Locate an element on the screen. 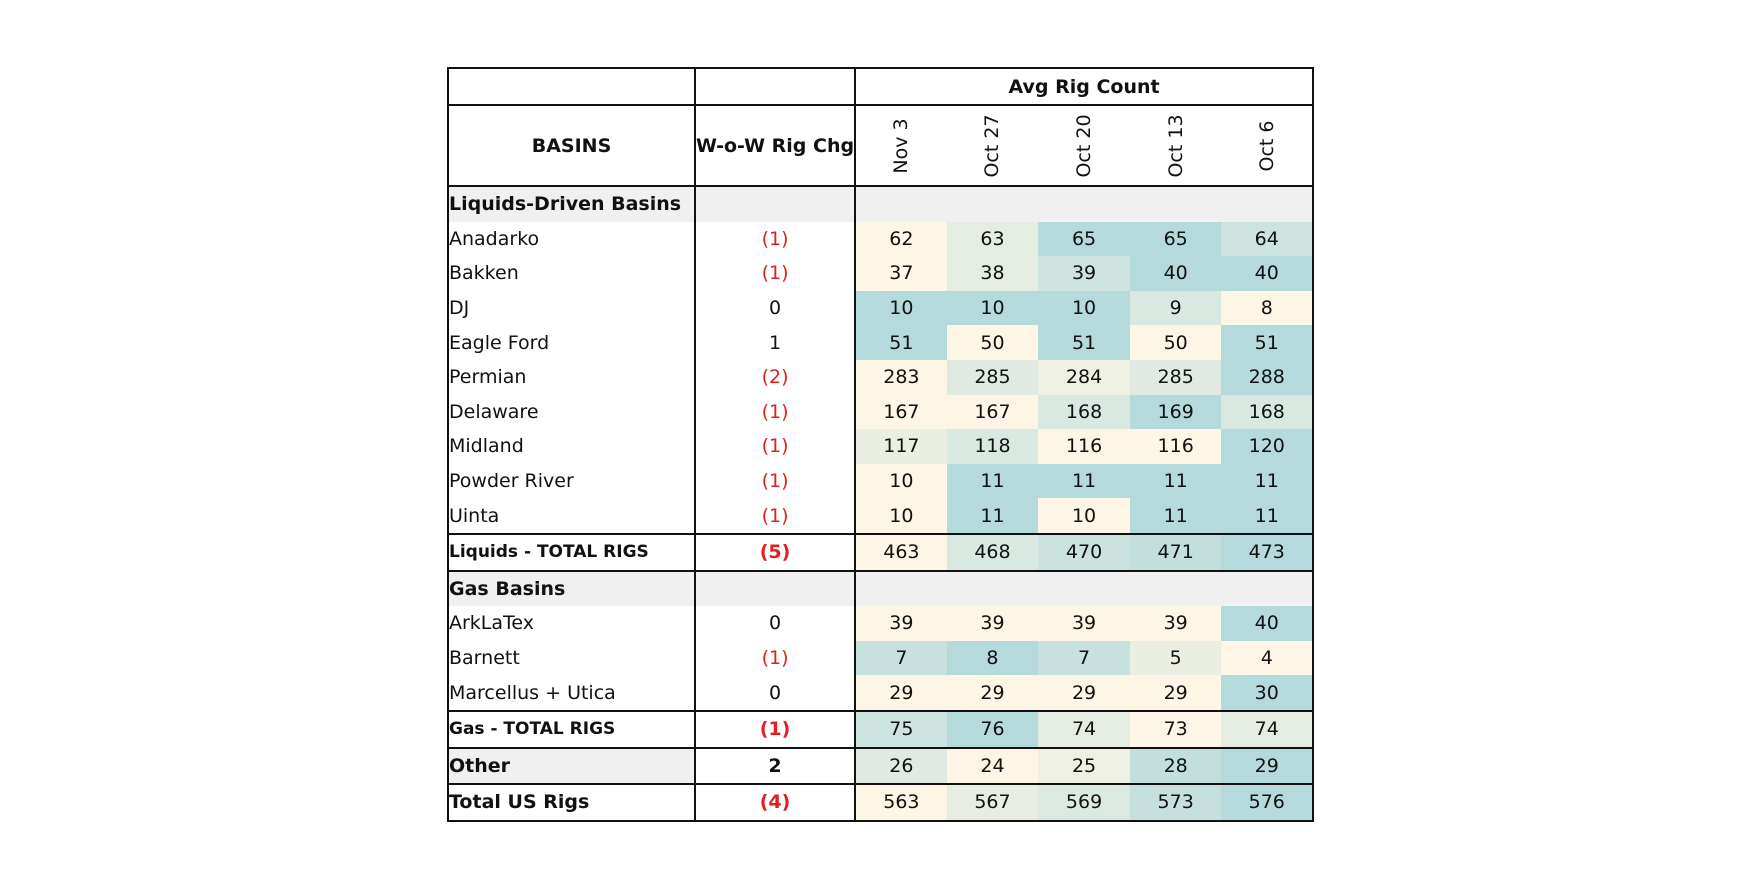  rig-count-cell: 50 is located at coordinates (1175, 342).